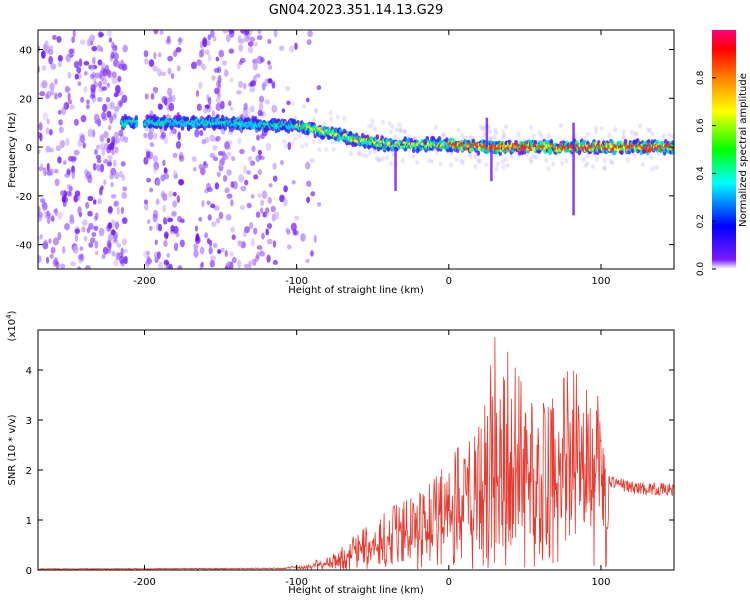 The height and width of the screenshot is (600, 750). I want to click on y-tick-label: 40, so click(25, 51).